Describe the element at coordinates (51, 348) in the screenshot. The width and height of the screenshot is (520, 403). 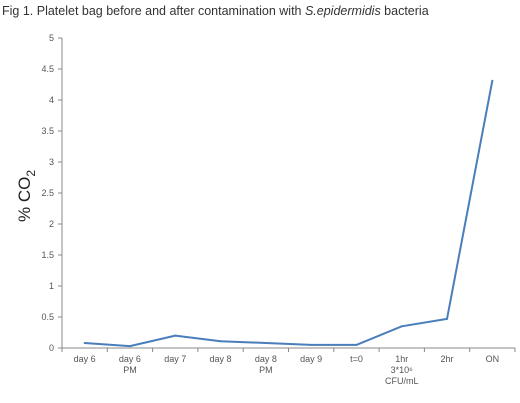
I see `y-tick-label: 0` at that location.